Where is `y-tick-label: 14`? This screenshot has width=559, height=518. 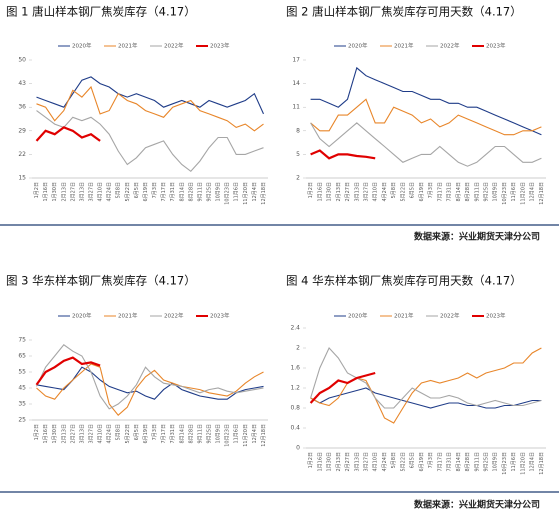 y-tick-label: 14 is located at coordinates (296, 83).